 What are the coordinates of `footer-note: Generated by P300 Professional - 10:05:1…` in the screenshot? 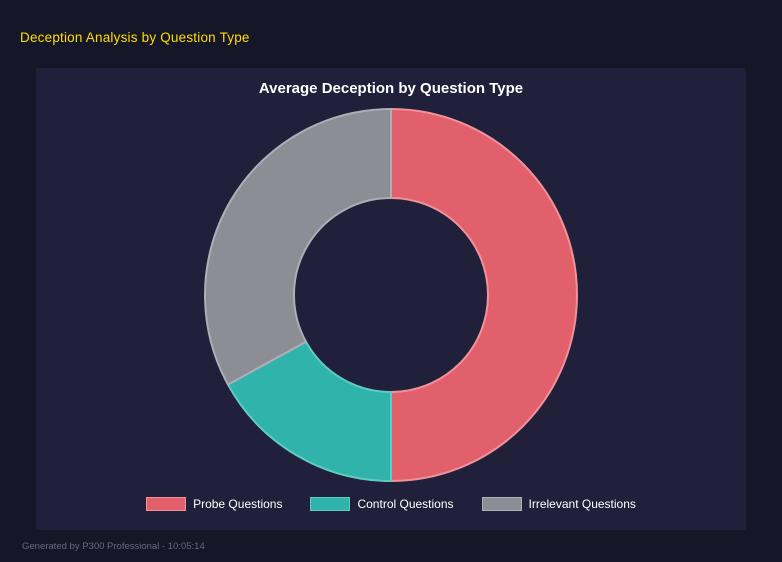 It's located at (113, 546).